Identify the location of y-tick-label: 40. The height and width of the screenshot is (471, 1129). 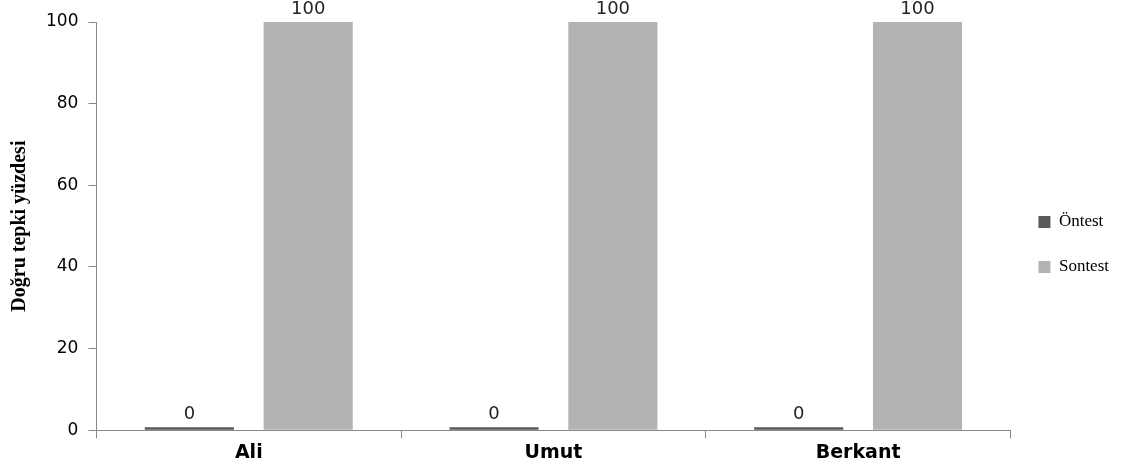
(67, 265).